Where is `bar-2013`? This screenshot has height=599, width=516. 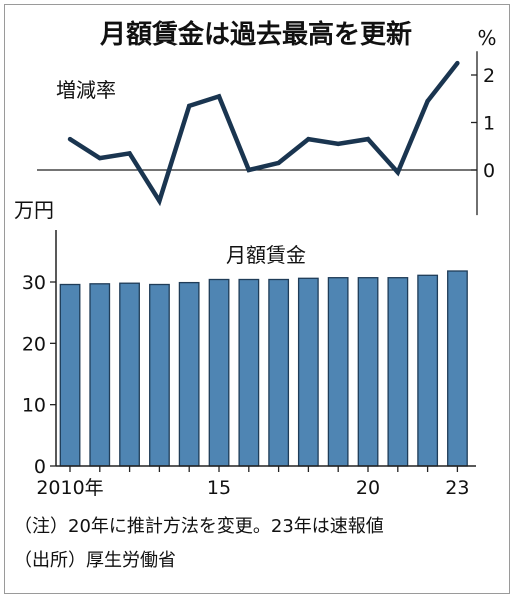 bar-2013 is located at coordinates (159, 375).